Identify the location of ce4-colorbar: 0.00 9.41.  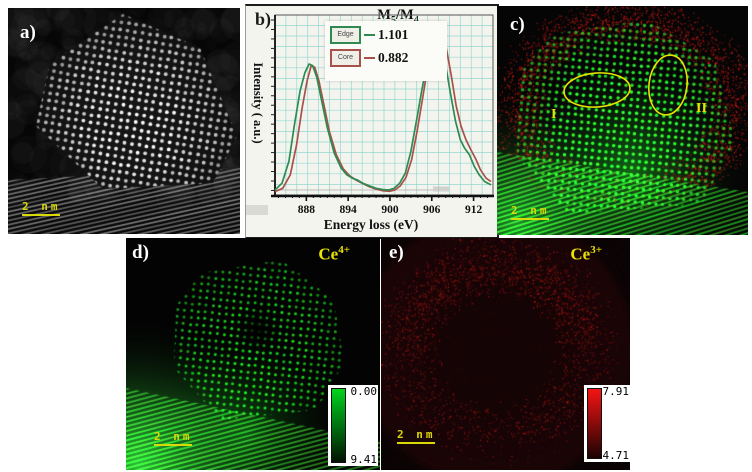
(353, 425).